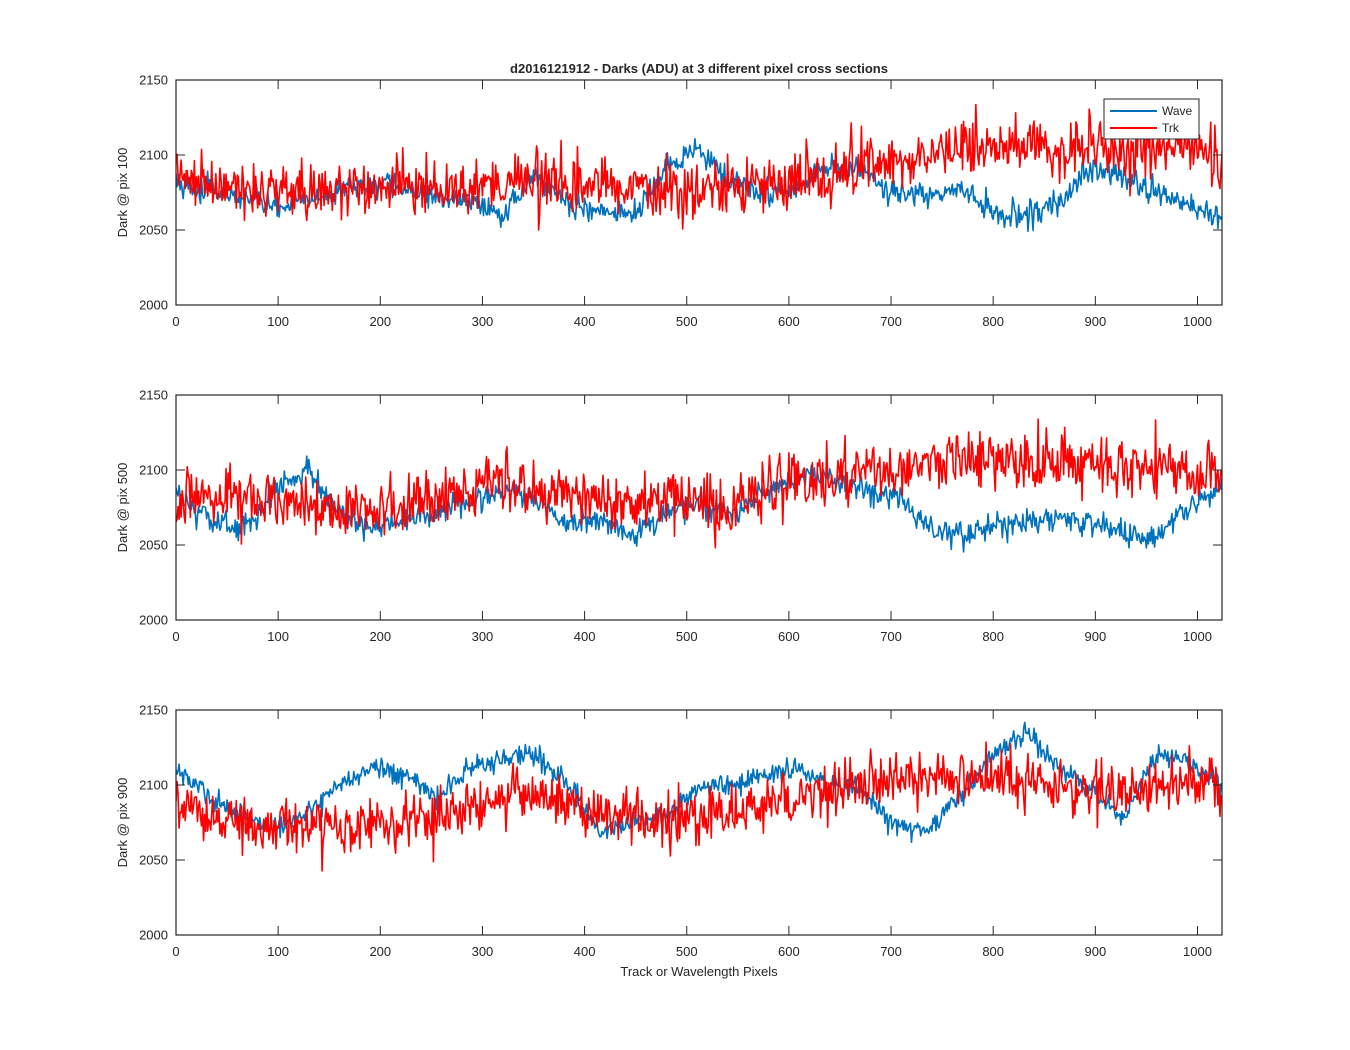  Describe the element at coordinates (122, 193) in the screenshot. I see `y-axis-label: Dark @ pix 100` at that location.